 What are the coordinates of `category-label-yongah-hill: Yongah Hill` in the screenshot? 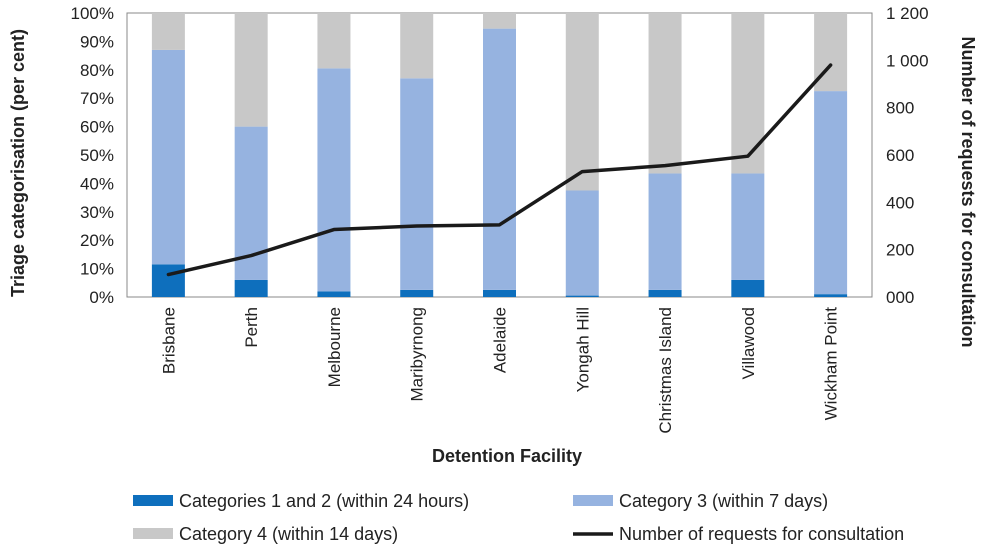 It's located at (582, 349).